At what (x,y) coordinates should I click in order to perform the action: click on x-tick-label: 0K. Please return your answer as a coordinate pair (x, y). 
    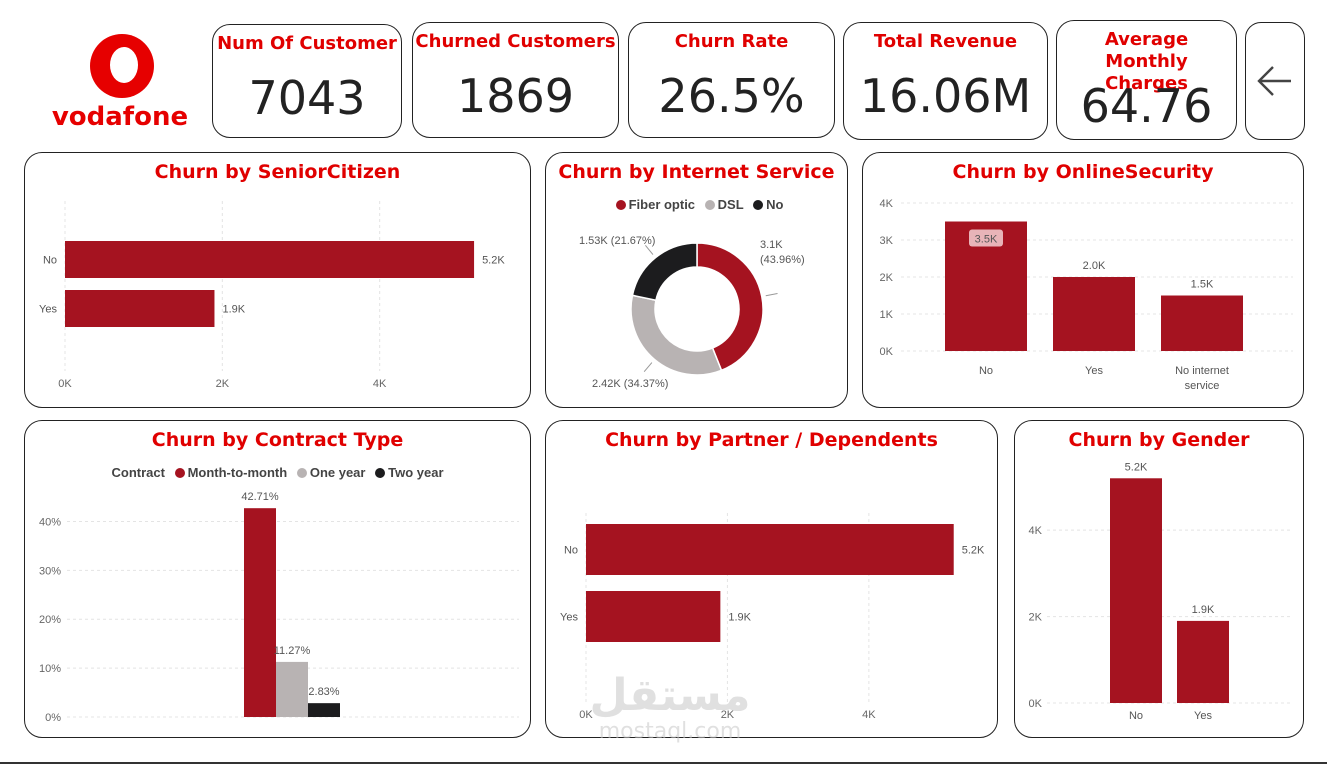
    Looking at the image, I should click on (586, 715).